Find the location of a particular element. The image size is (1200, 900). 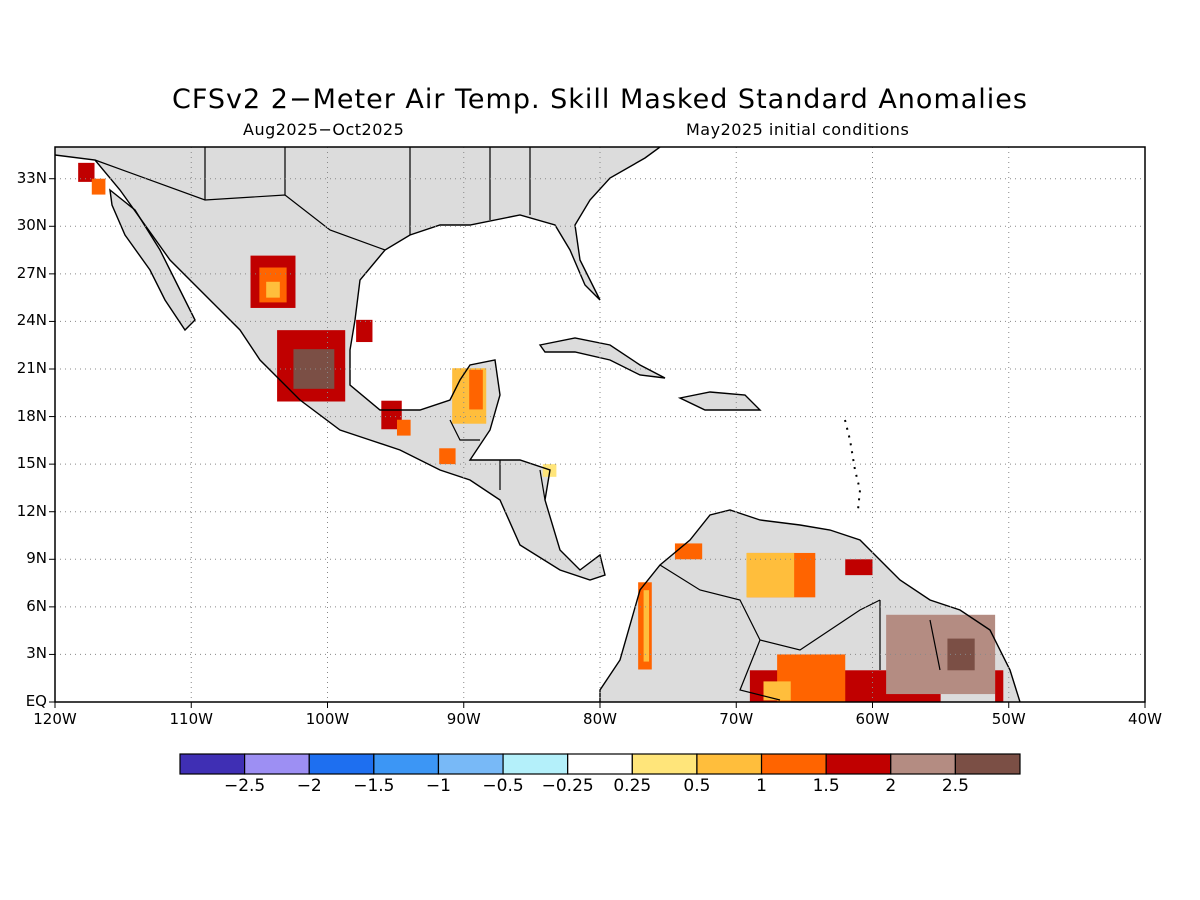

colorbar-label: −0.25 is located at coordinates (567, 786).